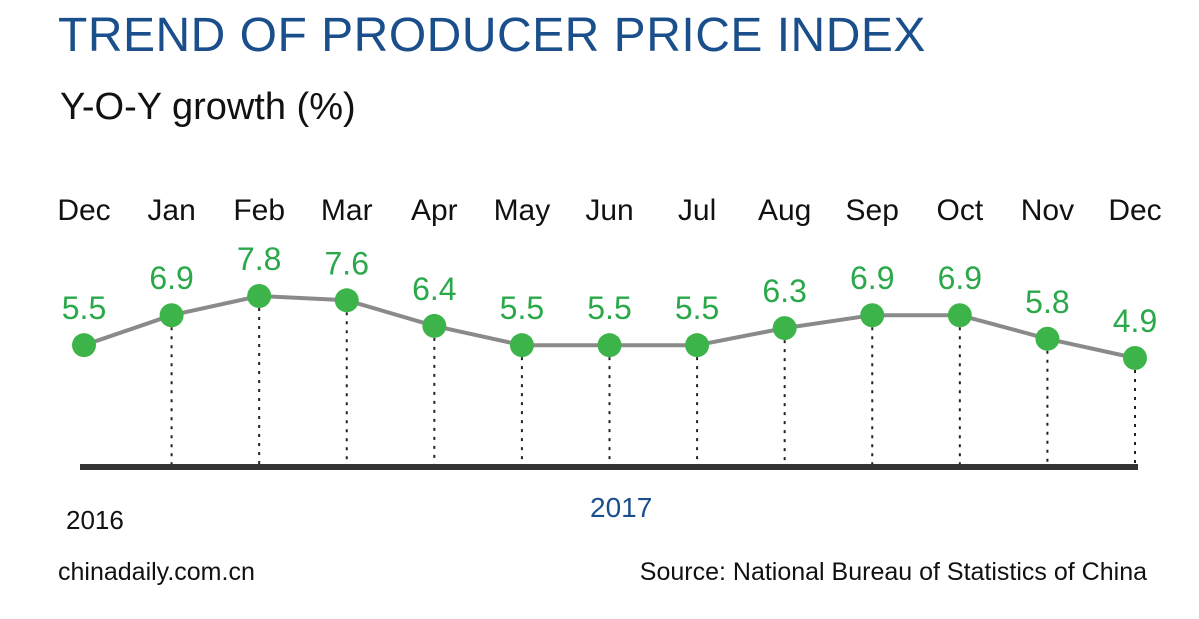 This screenshot has width=1199, height=619. I want to click on month-label: Jun, so click(609, 210).